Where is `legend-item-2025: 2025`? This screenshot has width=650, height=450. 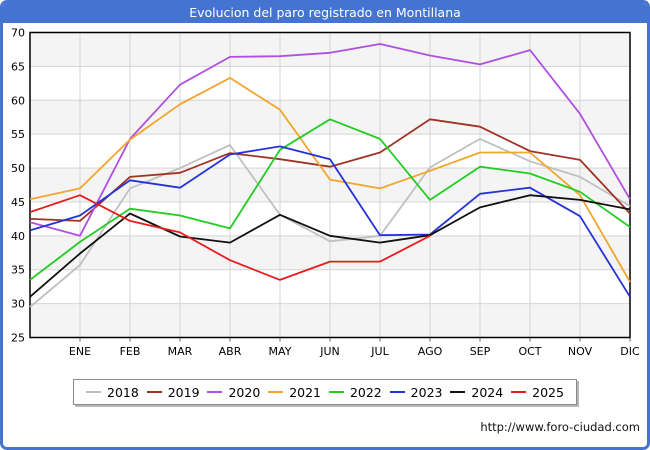
legend-item-2025: 2025 is located at coordinates (537, 392).